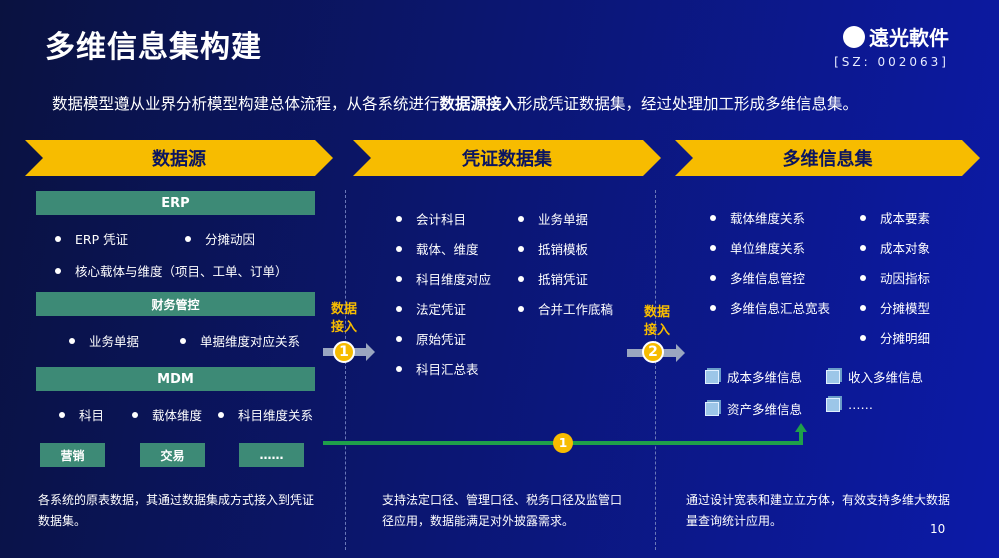 The image size is (999, 558). What do you see at coordinates (938, 529) in the screenshot?
I see `page-number: 10` at bounding box center [938, 529].